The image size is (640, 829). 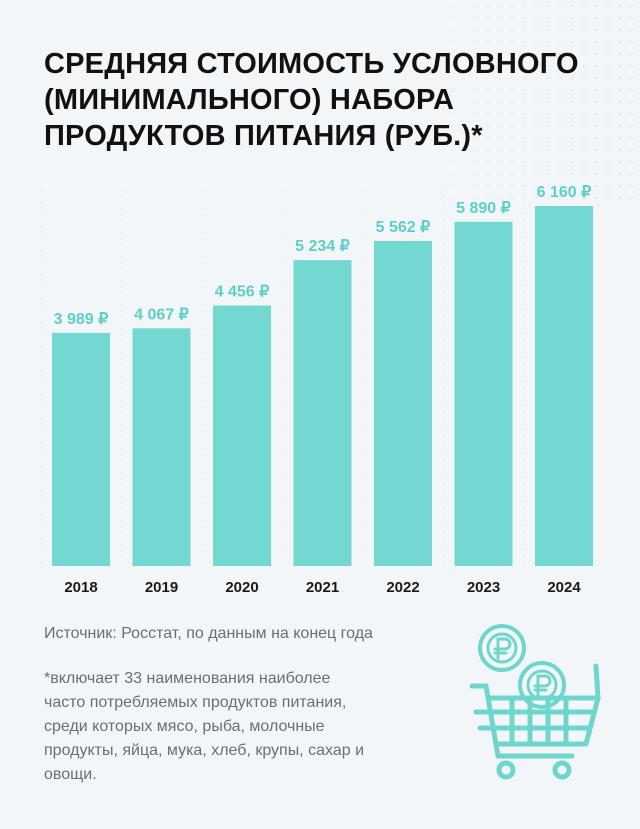 I want to click on title-line: (МИНИМАЛЬНОГО) НАБОРА, so click(x=249, y=100).